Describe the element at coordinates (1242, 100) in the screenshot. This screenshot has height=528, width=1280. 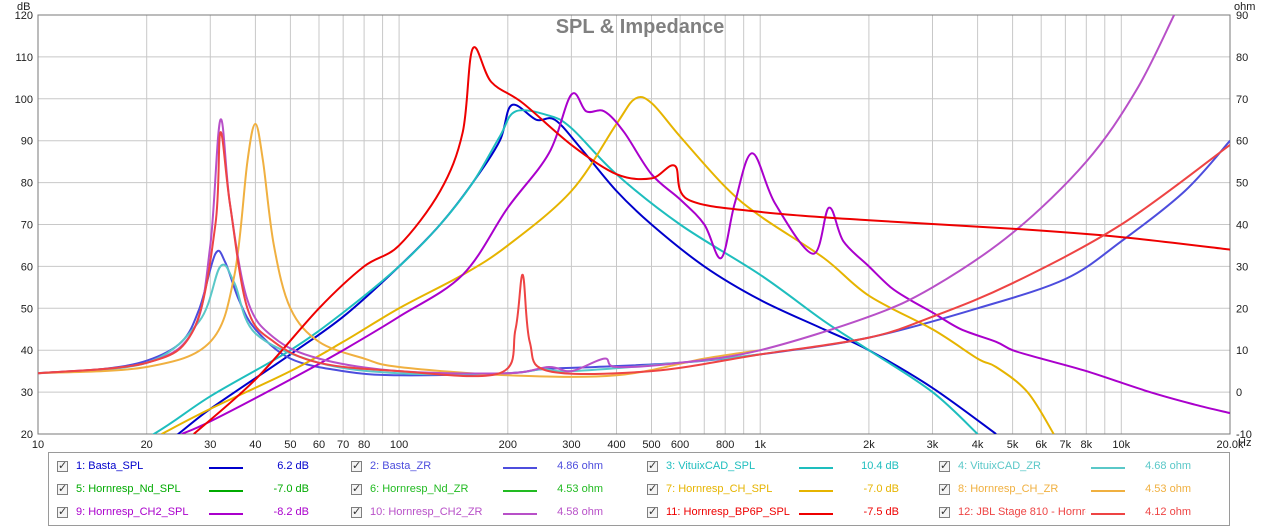
I see `y-tick-label-right: 70` at that location.